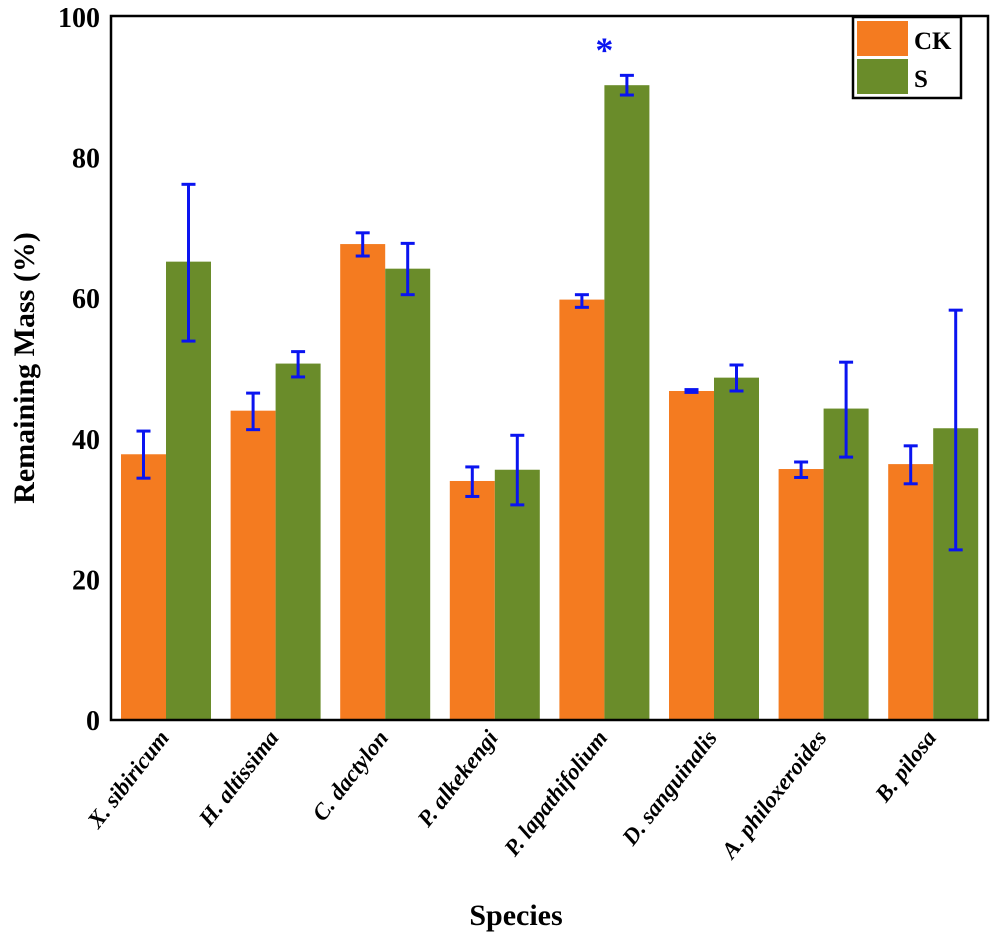  Describe the element at coordinates (86, 580) in the screenshot. I see `y-tick-label: 20` at that location.